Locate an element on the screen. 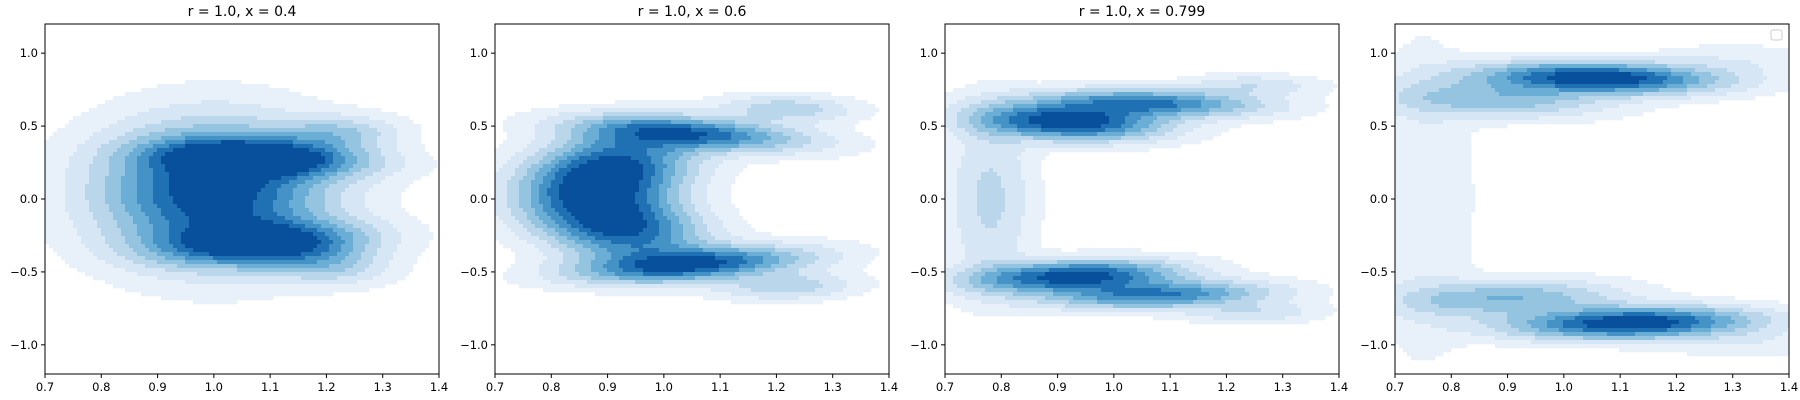  subplot-title: r = 1.0, x = 0.4 is located at coordinates (242, 12).